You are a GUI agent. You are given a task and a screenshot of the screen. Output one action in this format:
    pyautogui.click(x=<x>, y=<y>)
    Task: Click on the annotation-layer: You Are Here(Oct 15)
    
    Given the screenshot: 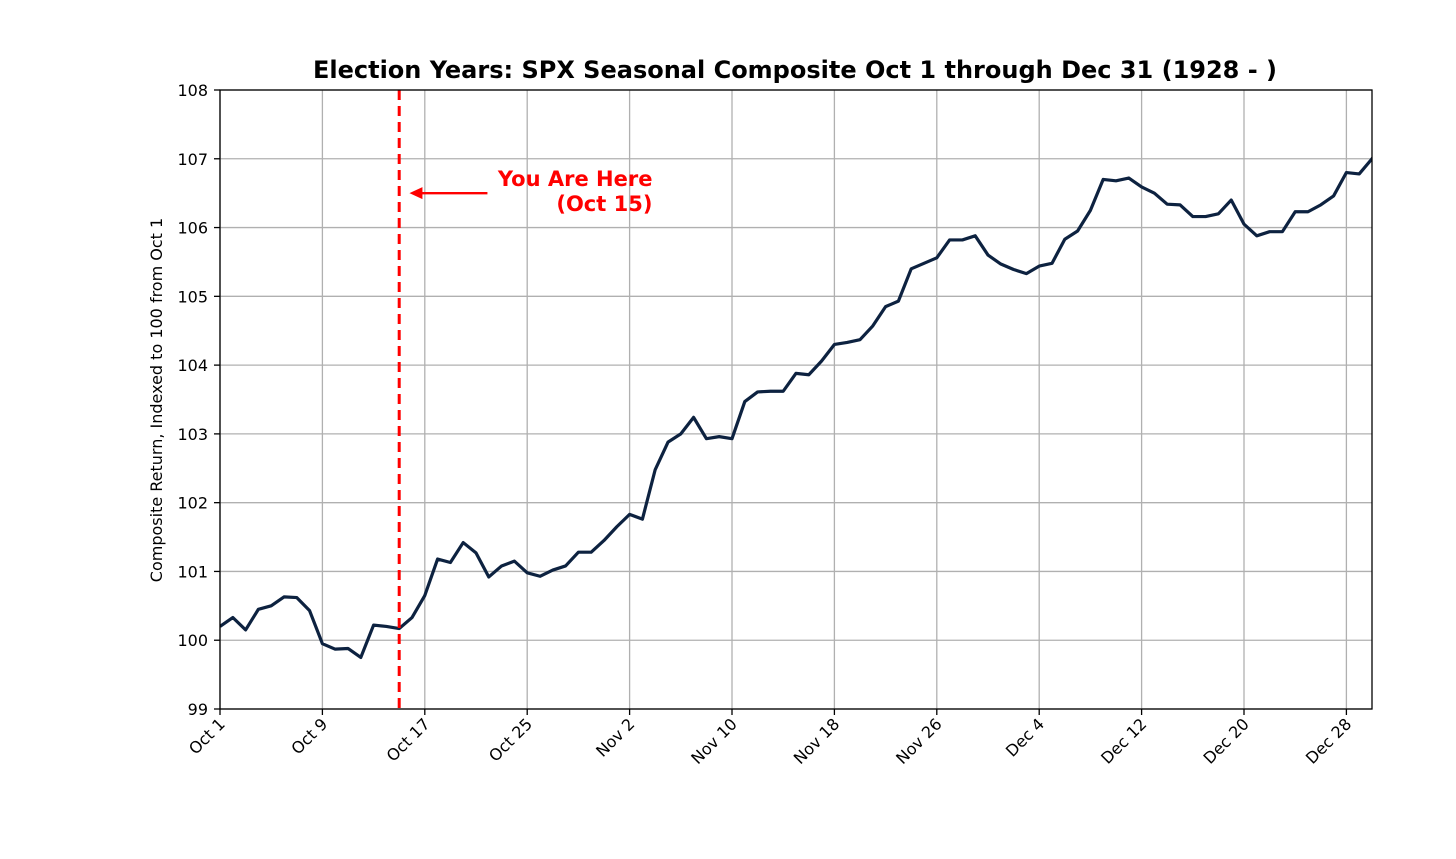 What is the action you would take?
    pyautogui.click(x=525, y=399)
    